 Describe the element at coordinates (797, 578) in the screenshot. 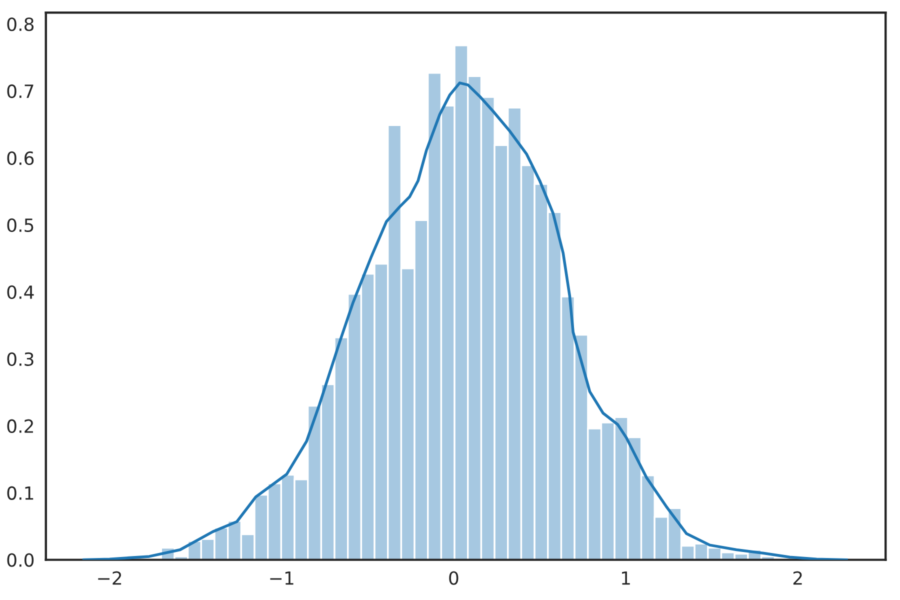

I see `x-tick-label: 2` at that location.